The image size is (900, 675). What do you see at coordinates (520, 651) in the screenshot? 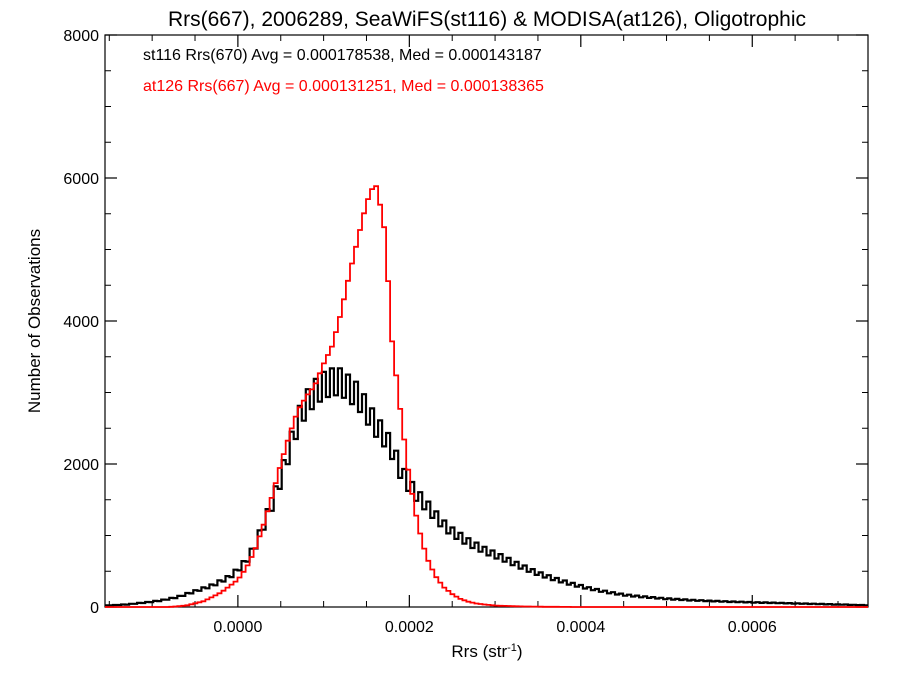
I see `x-axis-label-end: )` at bounding box center [520, 651].